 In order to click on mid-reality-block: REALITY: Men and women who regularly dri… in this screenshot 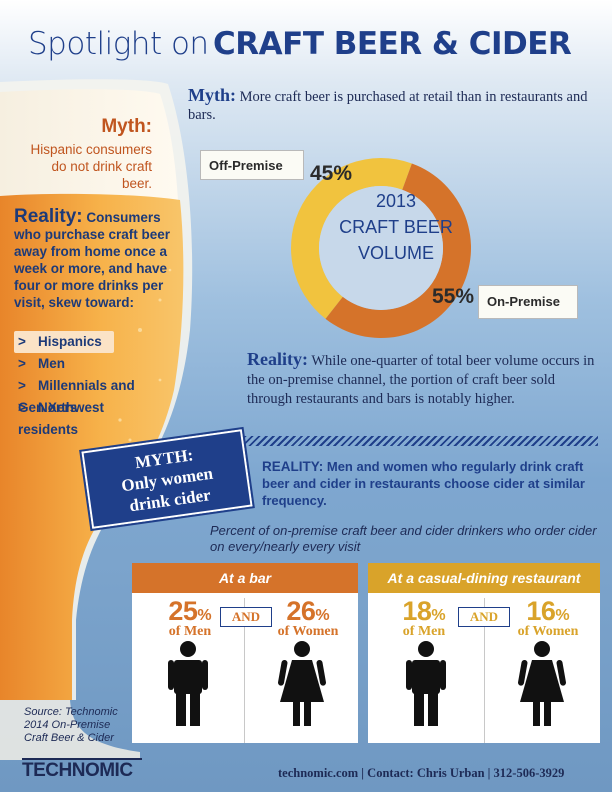, I will do `click(432, 483)`.